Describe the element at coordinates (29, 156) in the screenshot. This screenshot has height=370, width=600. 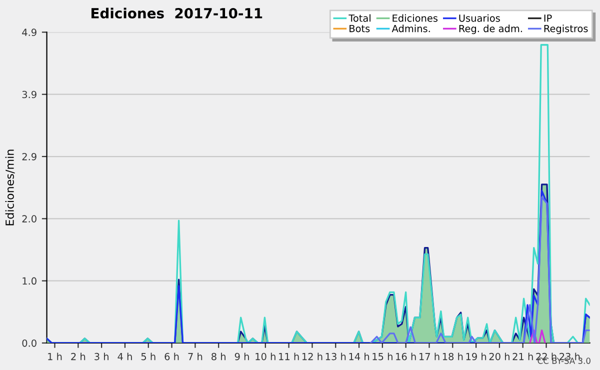
I see `y-tick-label: 2.9` at that location.